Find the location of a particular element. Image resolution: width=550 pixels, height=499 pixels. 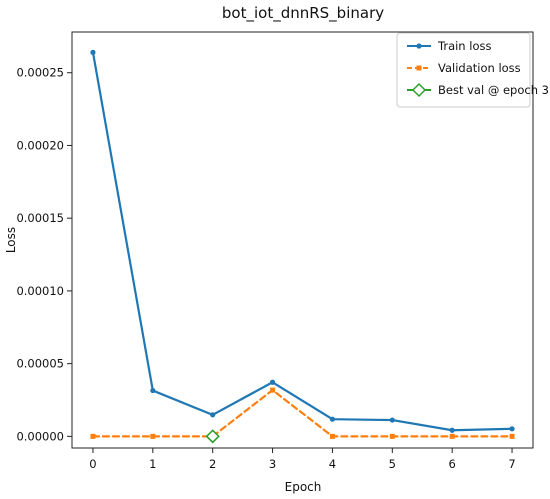

y-tick-label: 0.00010 is located at coordinates (40, 291).